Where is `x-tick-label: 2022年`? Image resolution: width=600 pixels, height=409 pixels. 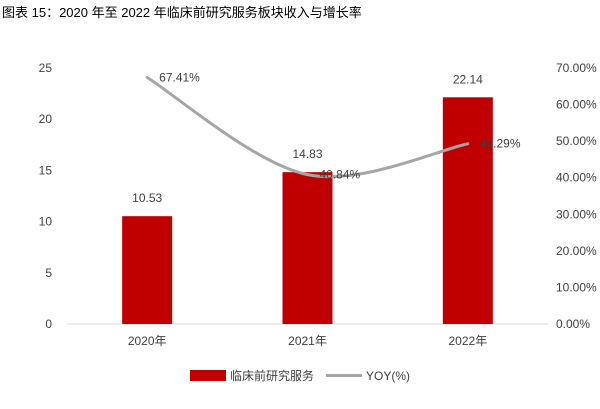
x-tick-label: 2022年 is located at coordinates (467, 341).